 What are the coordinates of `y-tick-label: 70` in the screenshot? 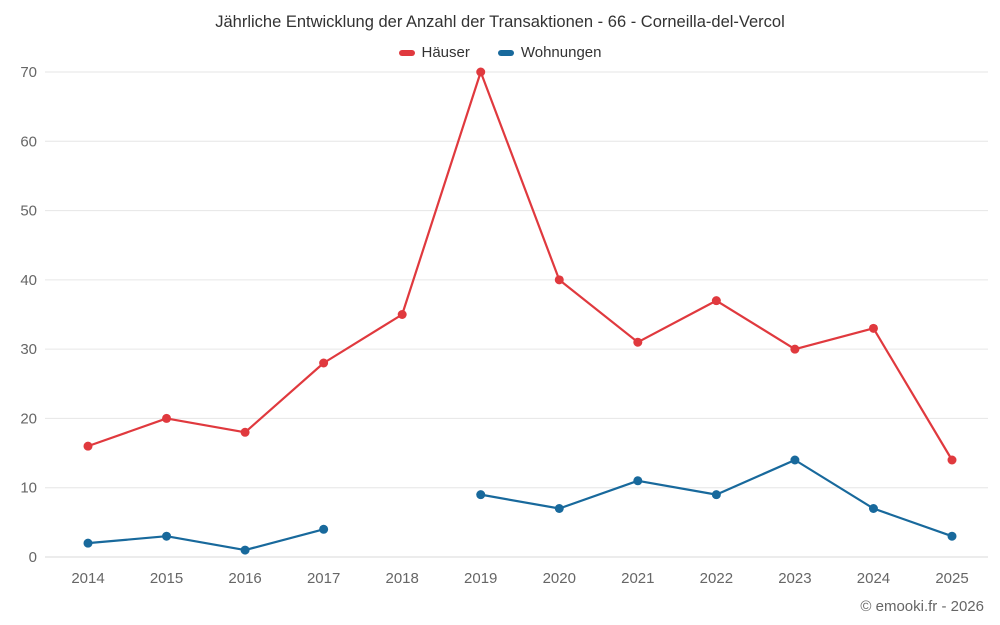 It's located at (28, 72).